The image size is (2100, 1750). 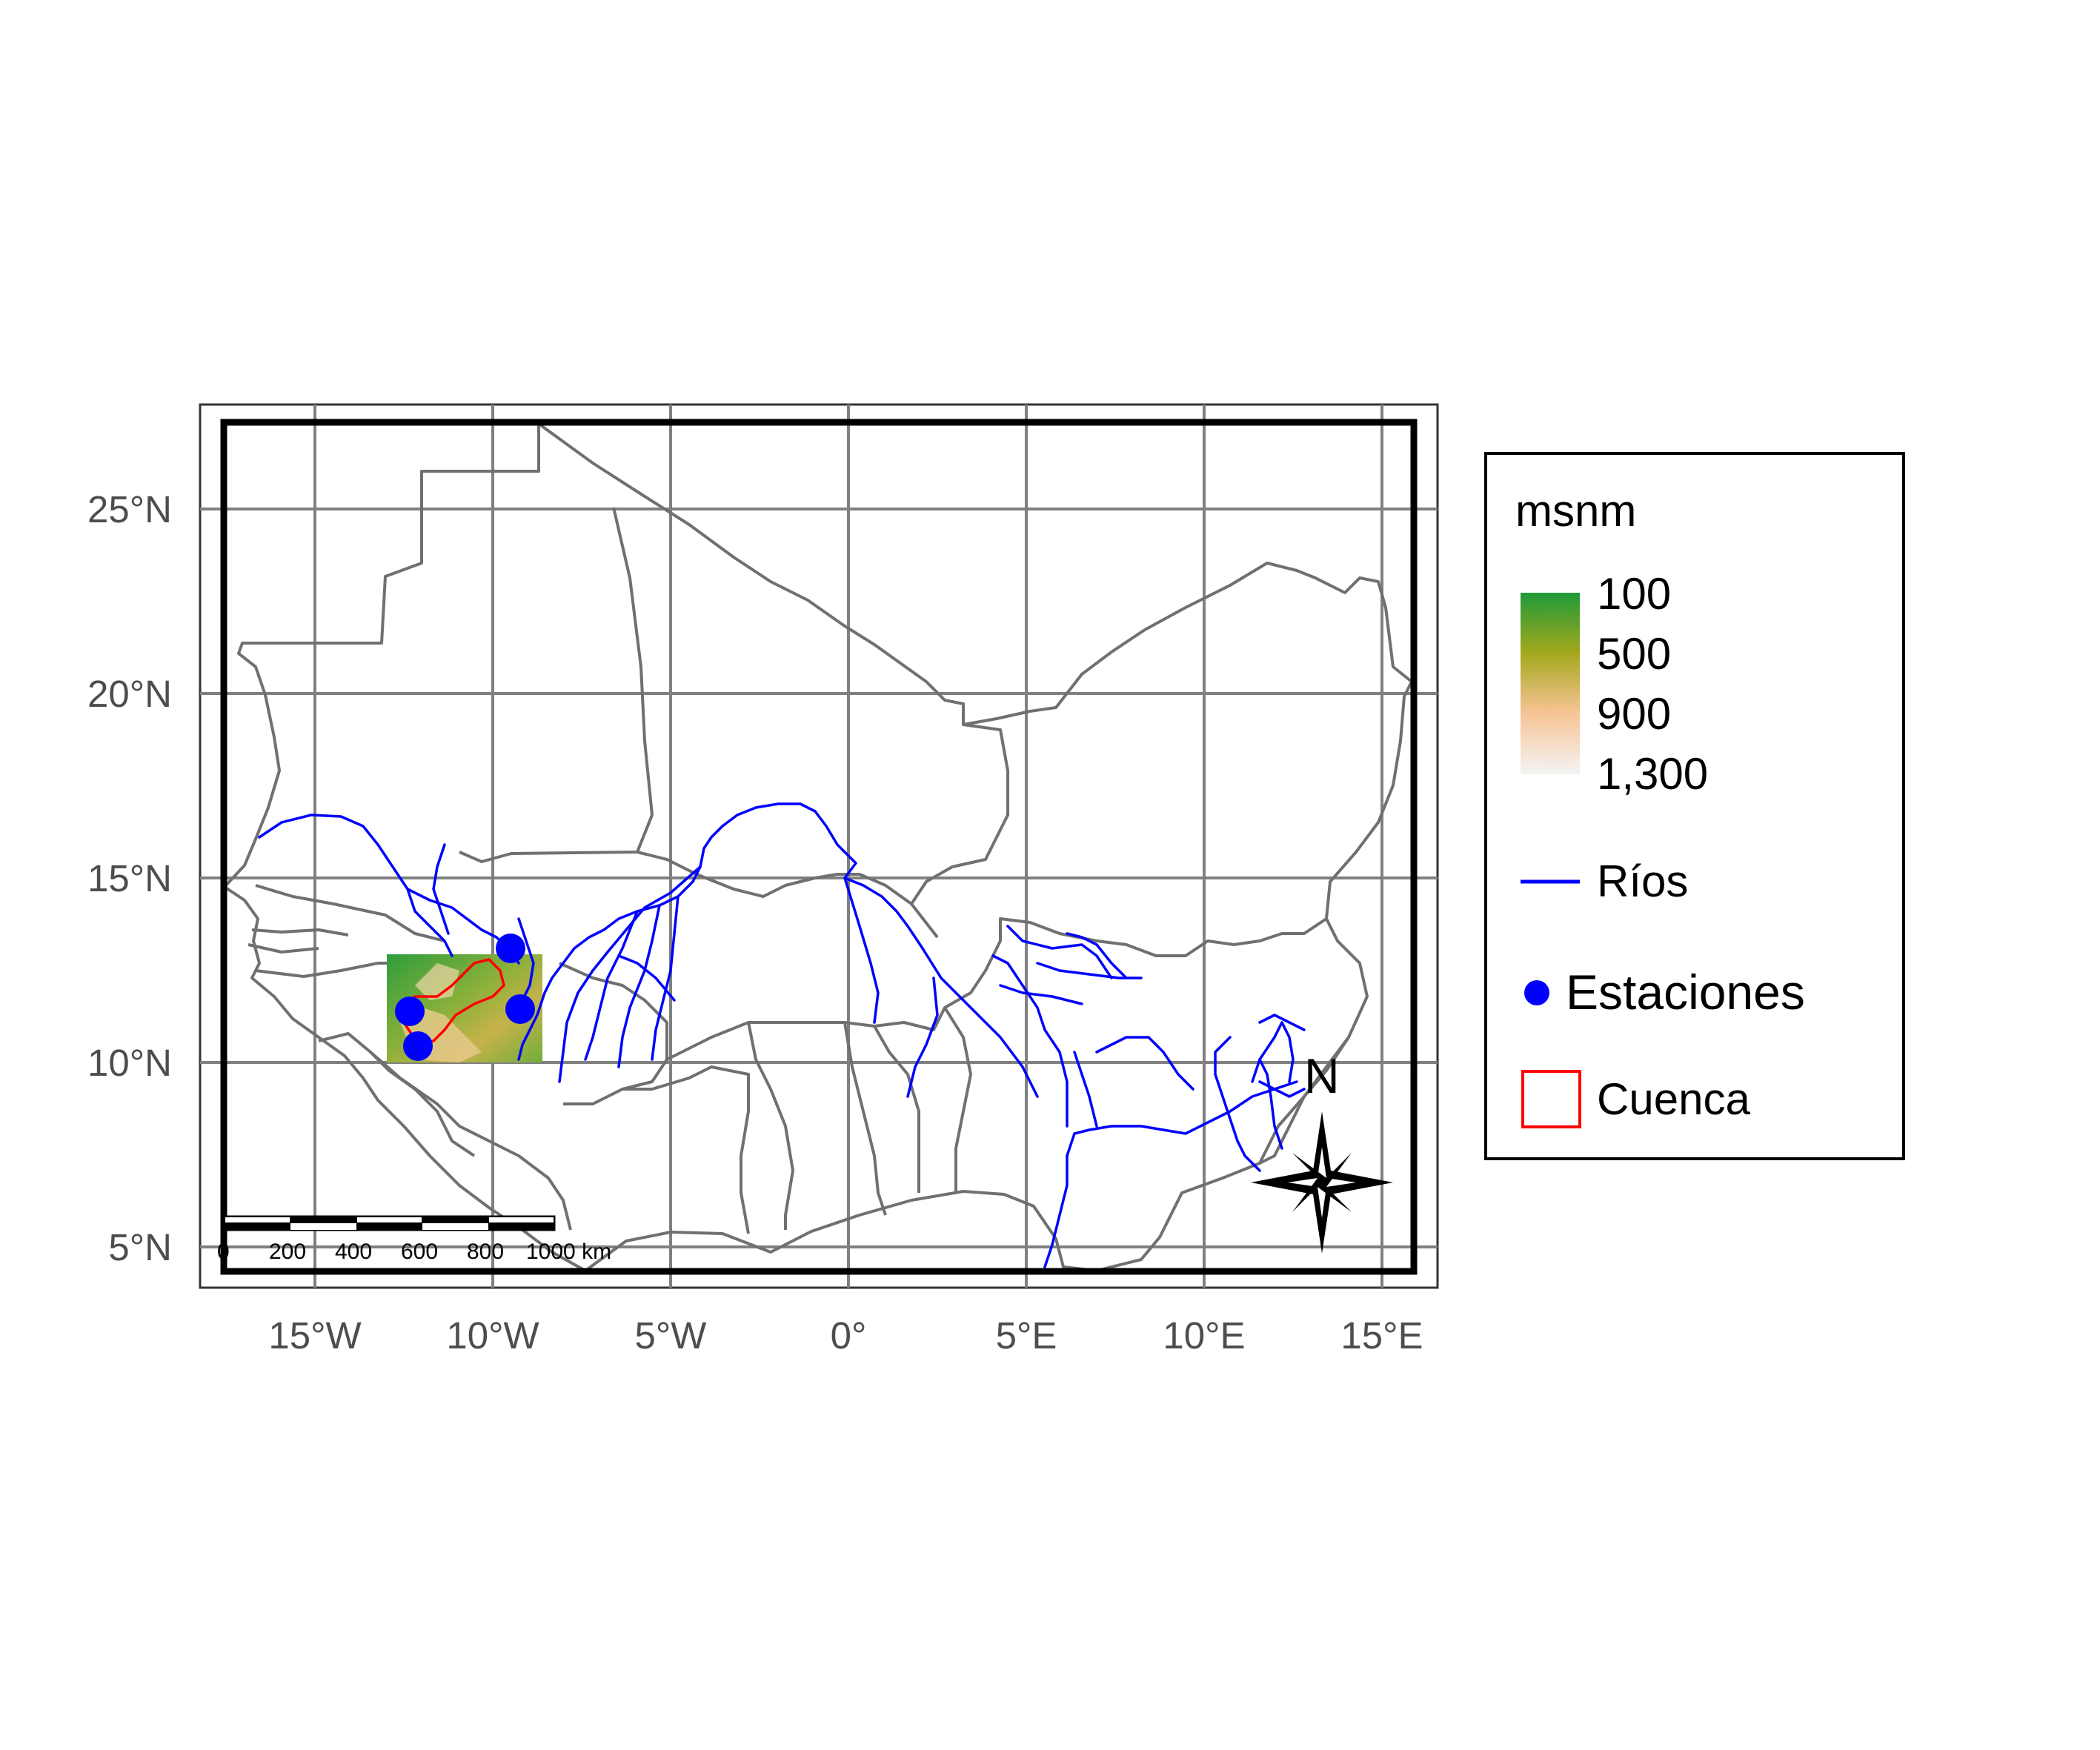 What do you see at coordinates (1097, 956) in the screenshot?
I see `river-gongola` at bounding box center [1097, 956].